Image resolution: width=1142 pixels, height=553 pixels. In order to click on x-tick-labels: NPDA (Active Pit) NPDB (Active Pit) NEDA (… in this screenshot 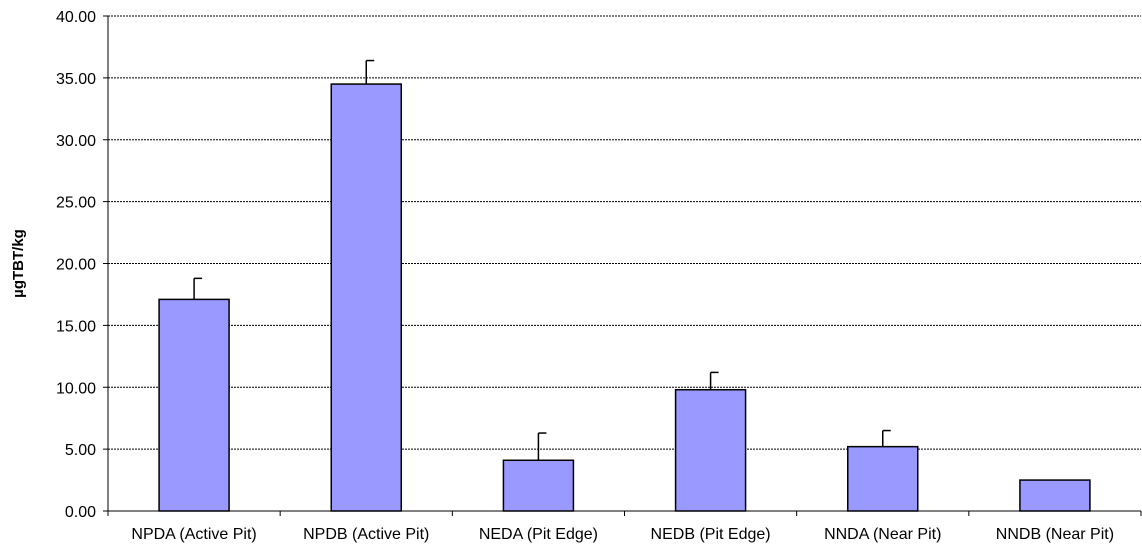, I will do `click(622, 534)`.